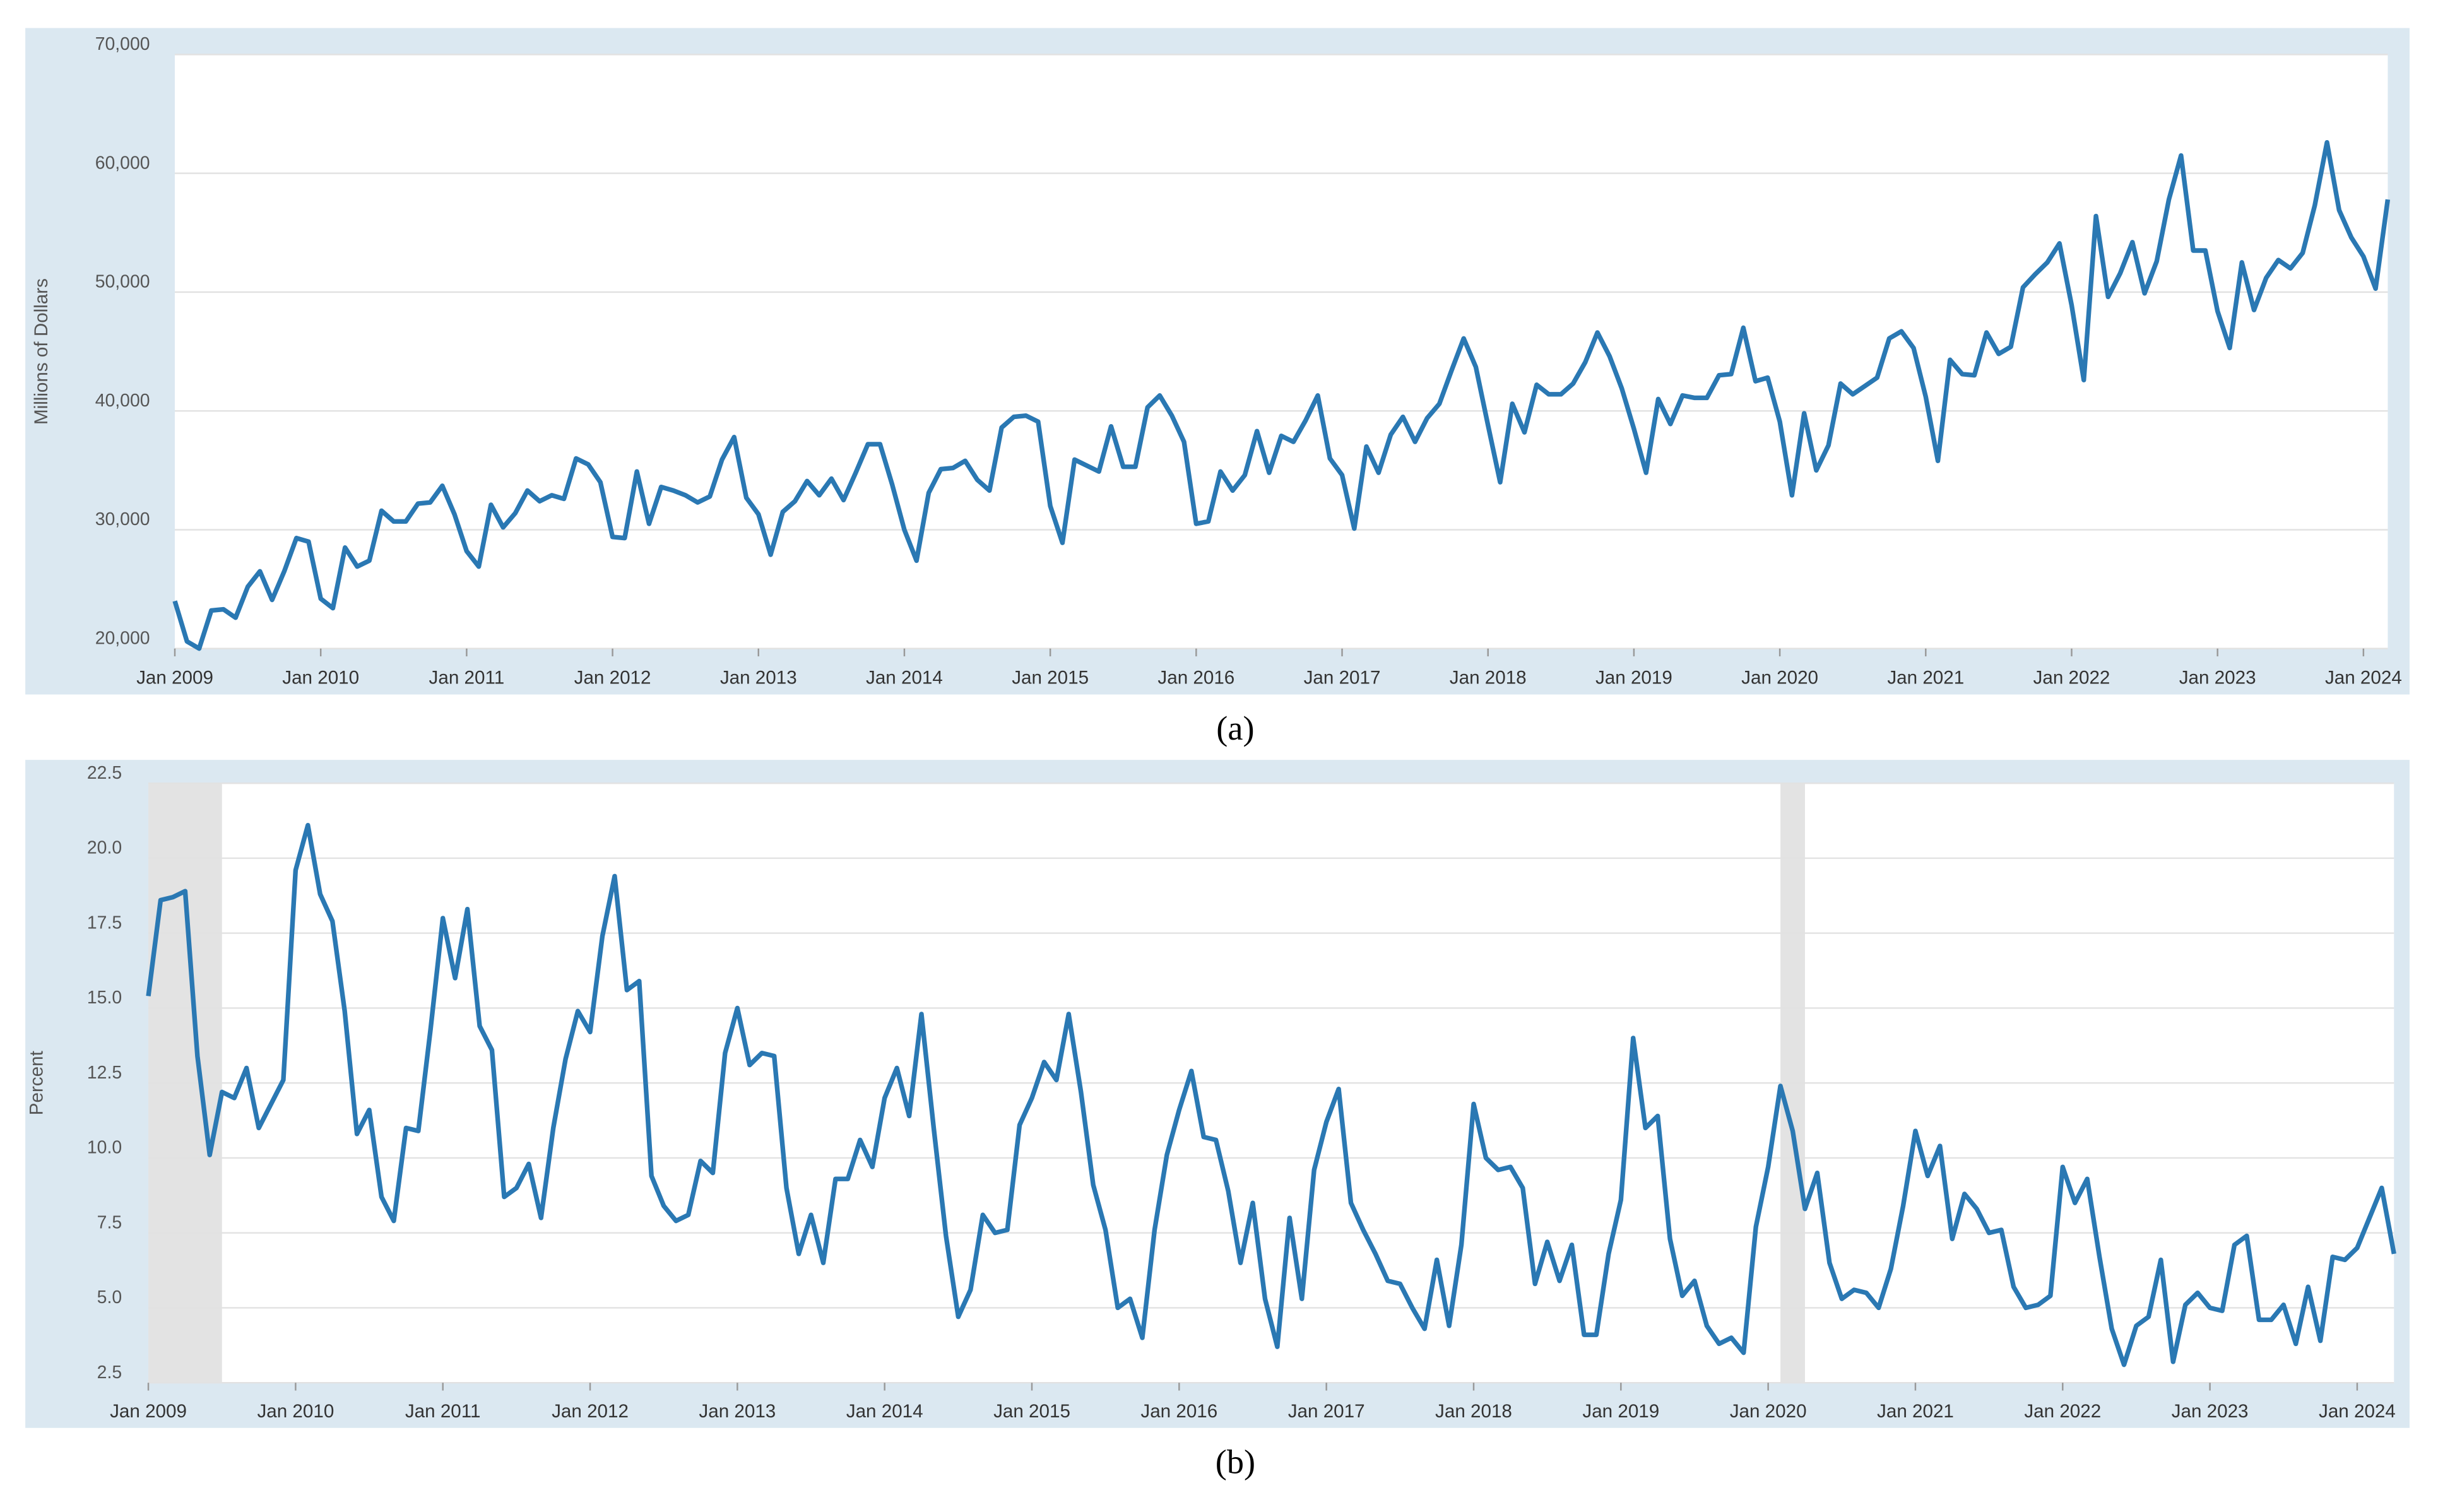  What do you see at coordinates (123, 638) in the screenshot?
I see `y-tick-label: 20,000` at bounding box center [123, 638].